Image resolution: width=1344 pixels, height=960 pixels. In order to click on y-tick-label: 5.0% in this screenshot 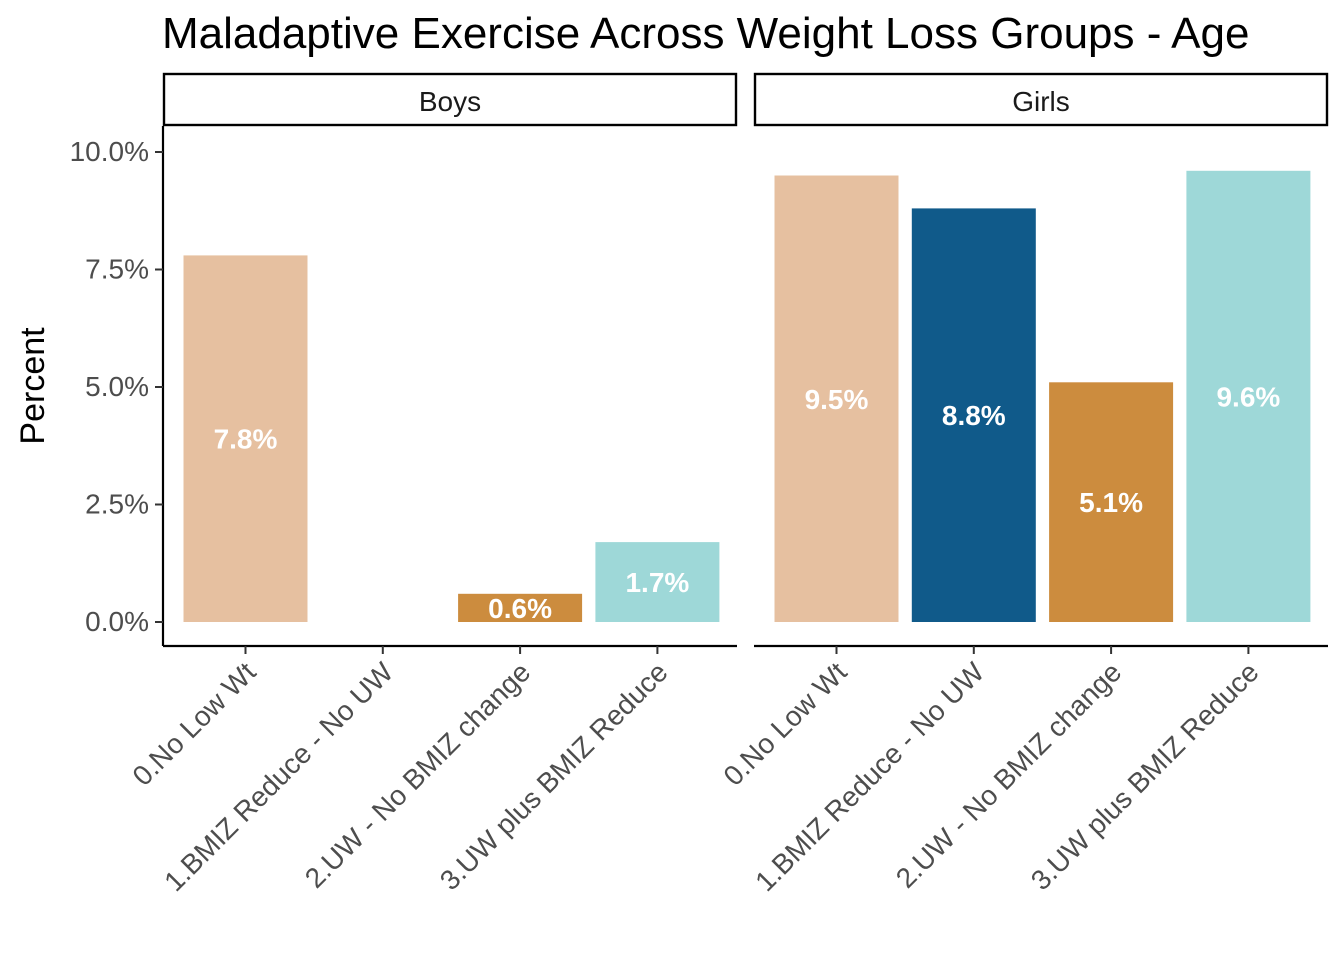, I will do `click(117, 386)`.